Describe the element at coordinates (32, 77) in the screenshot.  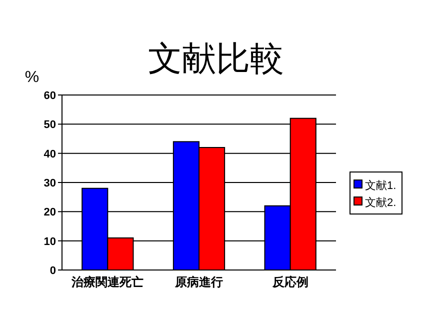
I see `y-axis-title: %` at that location.